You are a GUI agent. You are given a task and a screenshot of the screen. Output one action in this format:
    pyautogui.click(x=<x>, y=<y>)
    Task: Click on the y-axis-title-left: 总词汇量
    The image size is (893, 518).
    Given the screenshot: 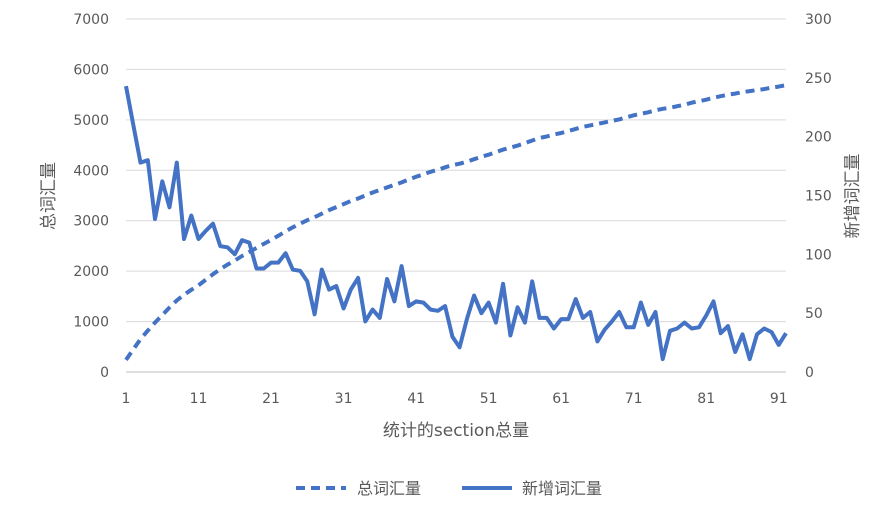 What is the action you would take?
    pyautogui.click(x=49, y=196)
    